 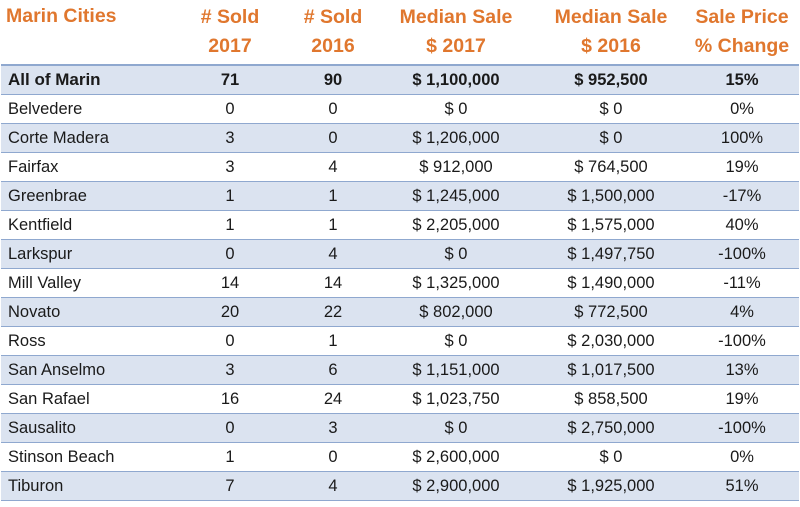 What do you see at coordinates (611, 428) in the screenshot?
I see `median-2016-cell: $ 2,750,000` at bounding box center [611, 428].